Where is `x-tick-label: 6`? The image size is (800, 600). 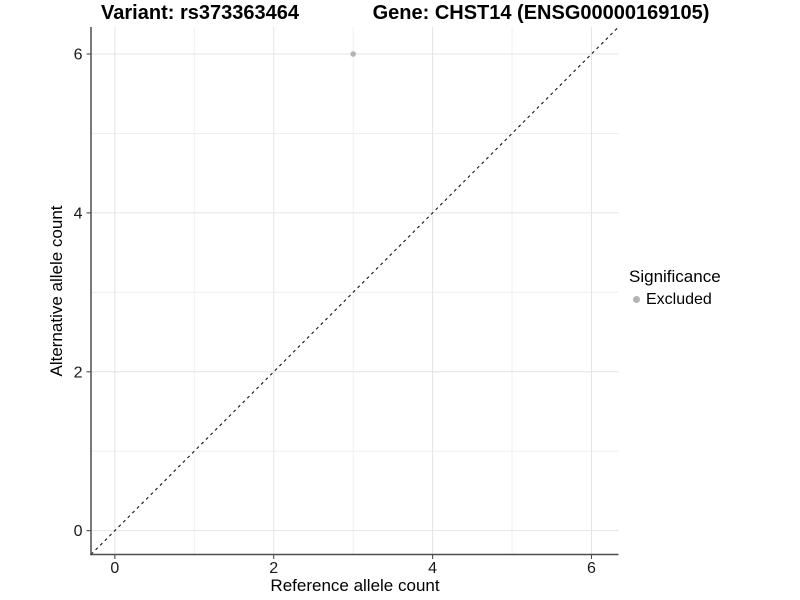 x-tick-label: 6 is located at coordinates (591, 568).